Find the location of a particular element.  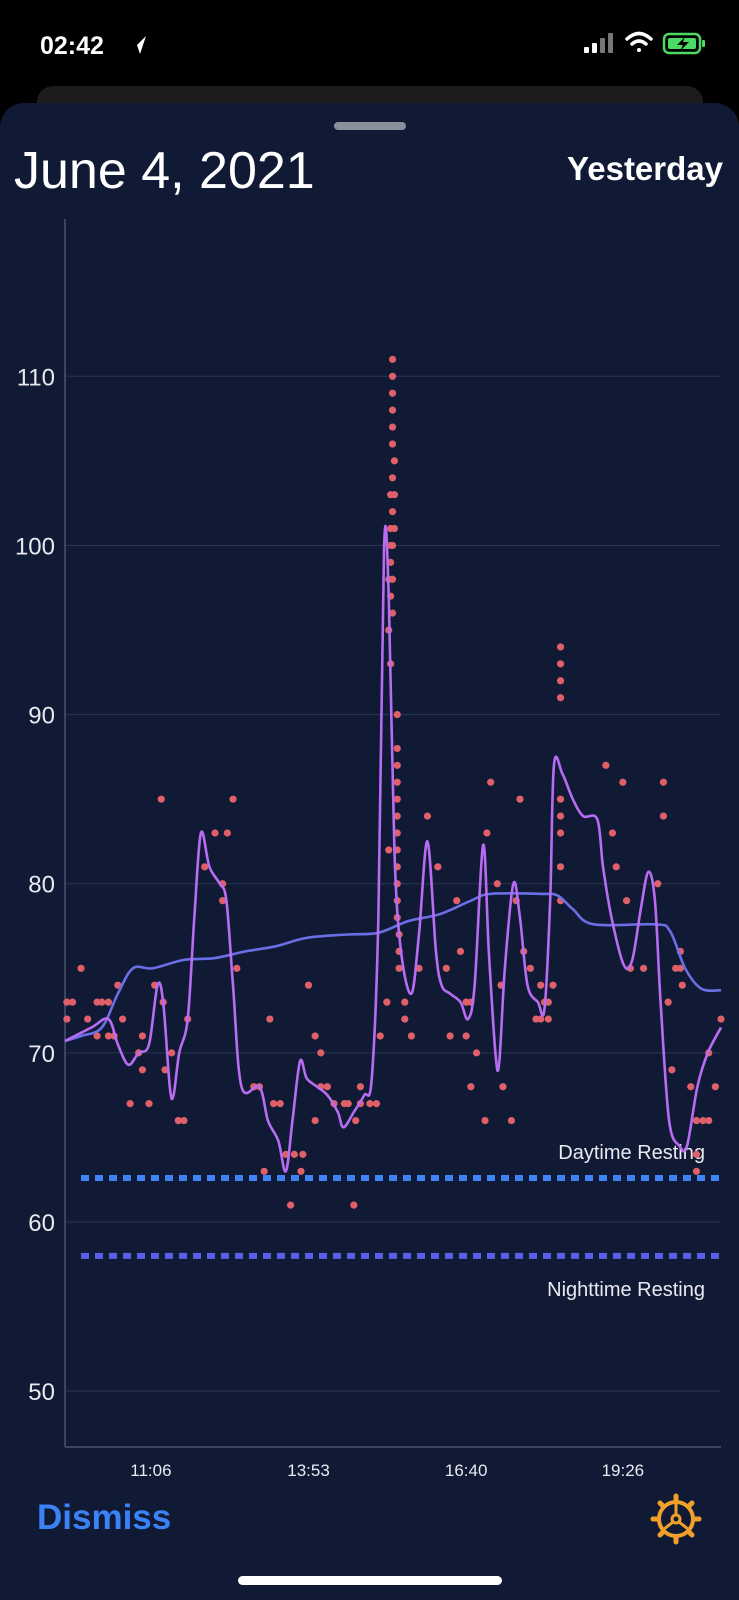

location-icon is located at coordinates (138, 45).